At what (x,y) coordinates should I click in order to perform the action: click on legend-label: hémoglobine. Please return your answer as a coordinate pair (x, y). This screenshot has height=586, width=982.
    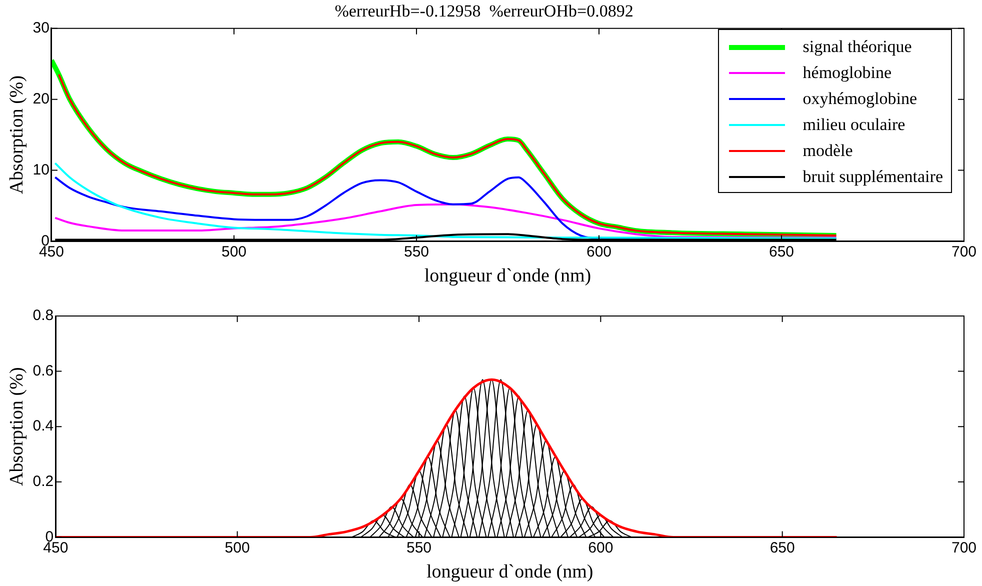
    Looking at the image, I should click on (847, 73).